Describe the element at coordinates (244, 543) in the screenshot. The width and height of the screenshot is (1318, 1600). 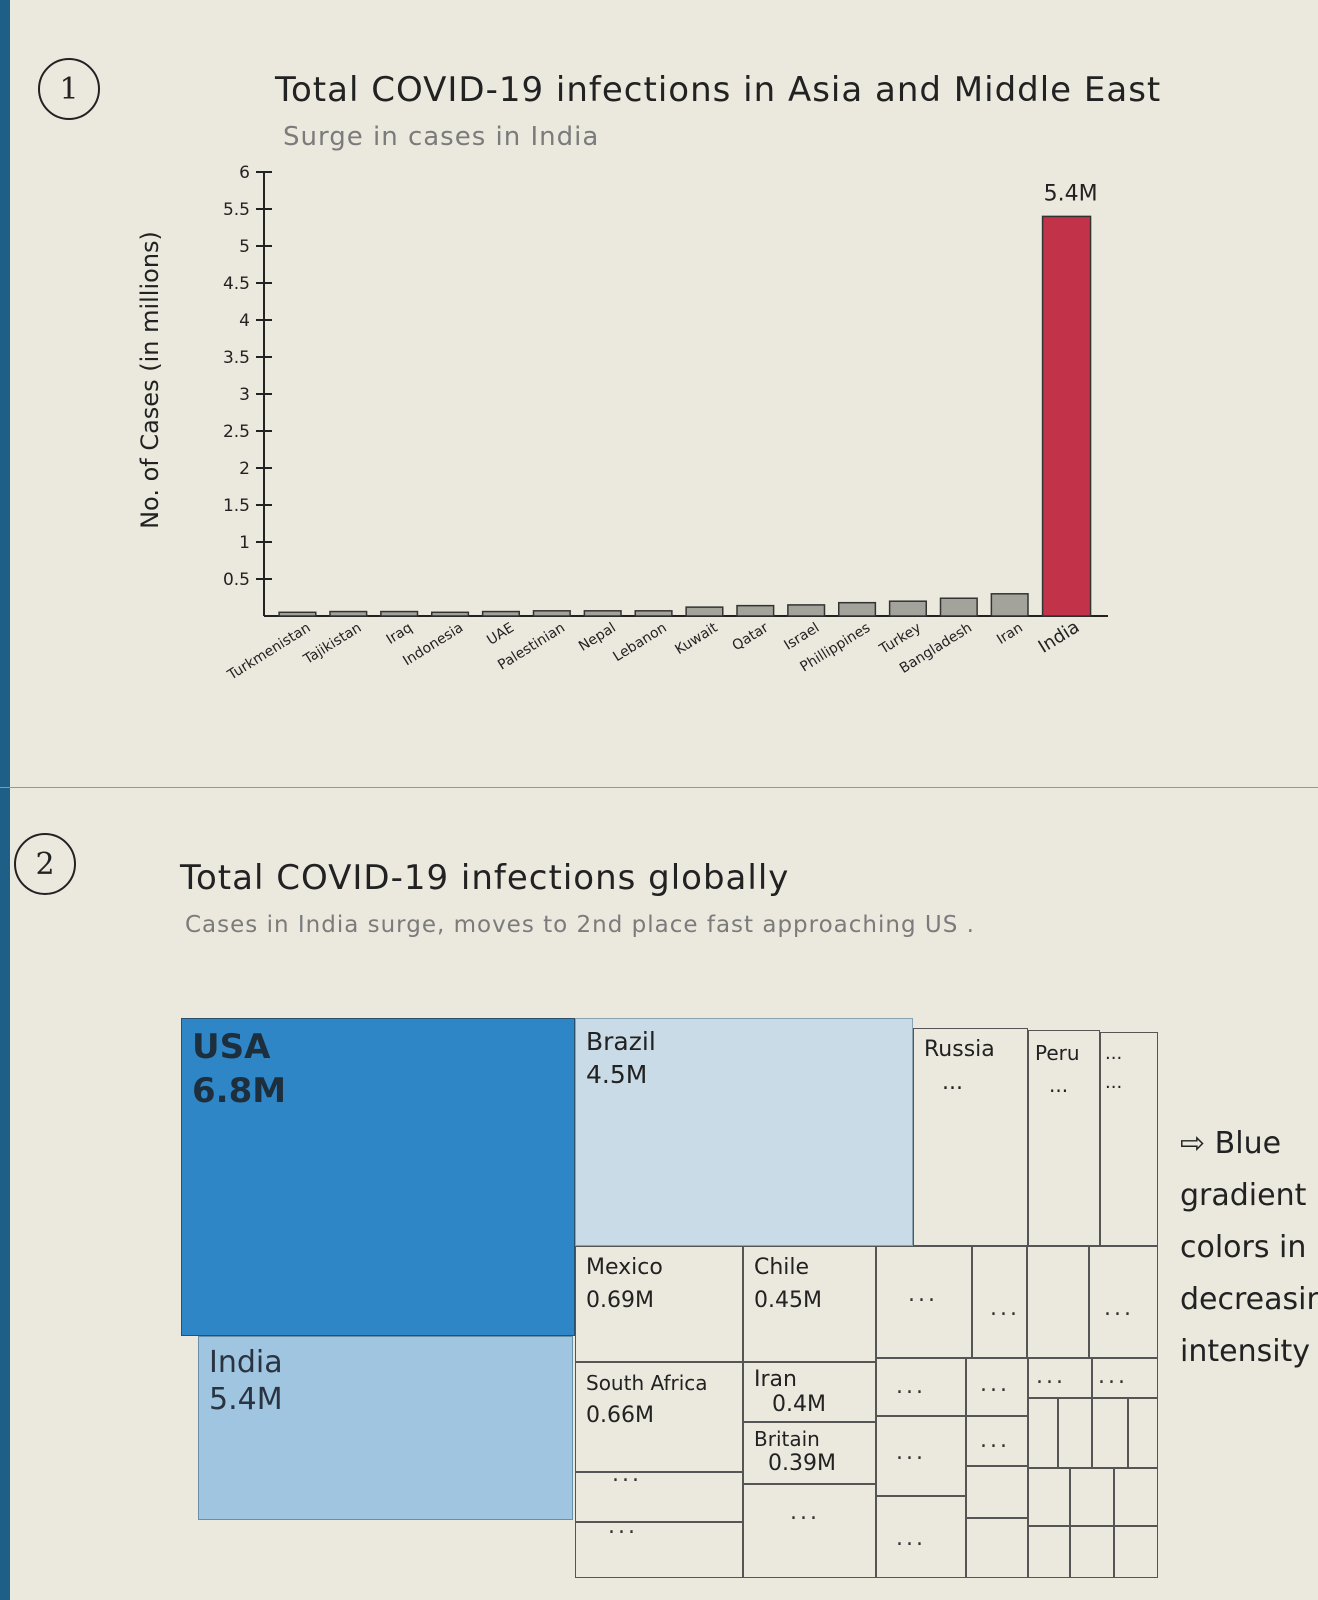
I see `y-tick-label: 1` at that location.